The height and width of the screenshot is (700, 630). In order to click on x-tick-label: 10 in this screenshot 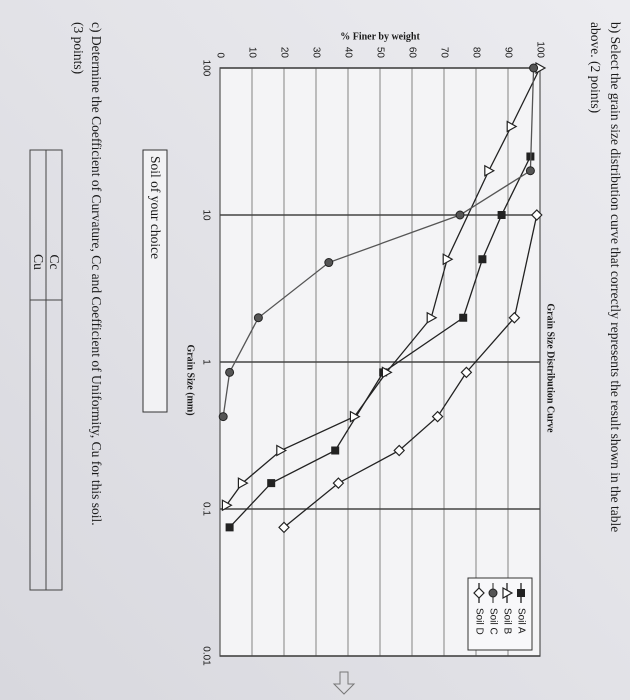, I will do `click(205, 215)`.